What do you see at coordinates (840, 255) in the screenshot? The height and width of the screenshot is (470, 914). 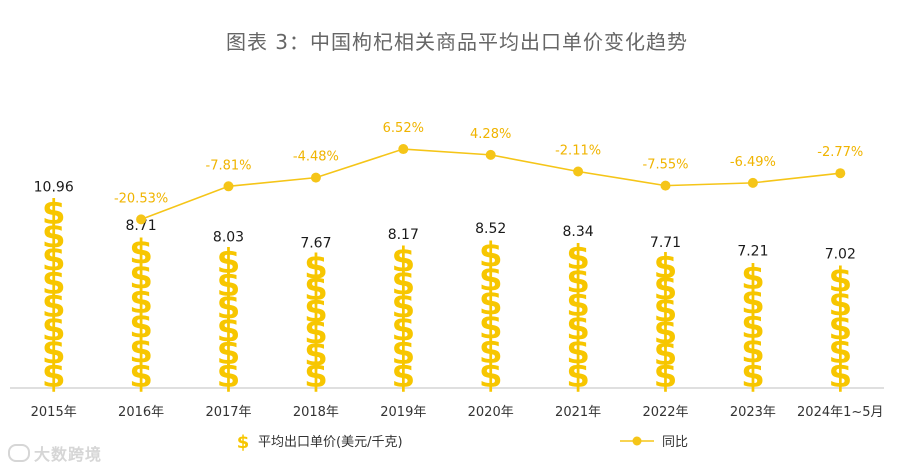 I see `bar-value-label: 7.02` at bounding box center [840, 255].